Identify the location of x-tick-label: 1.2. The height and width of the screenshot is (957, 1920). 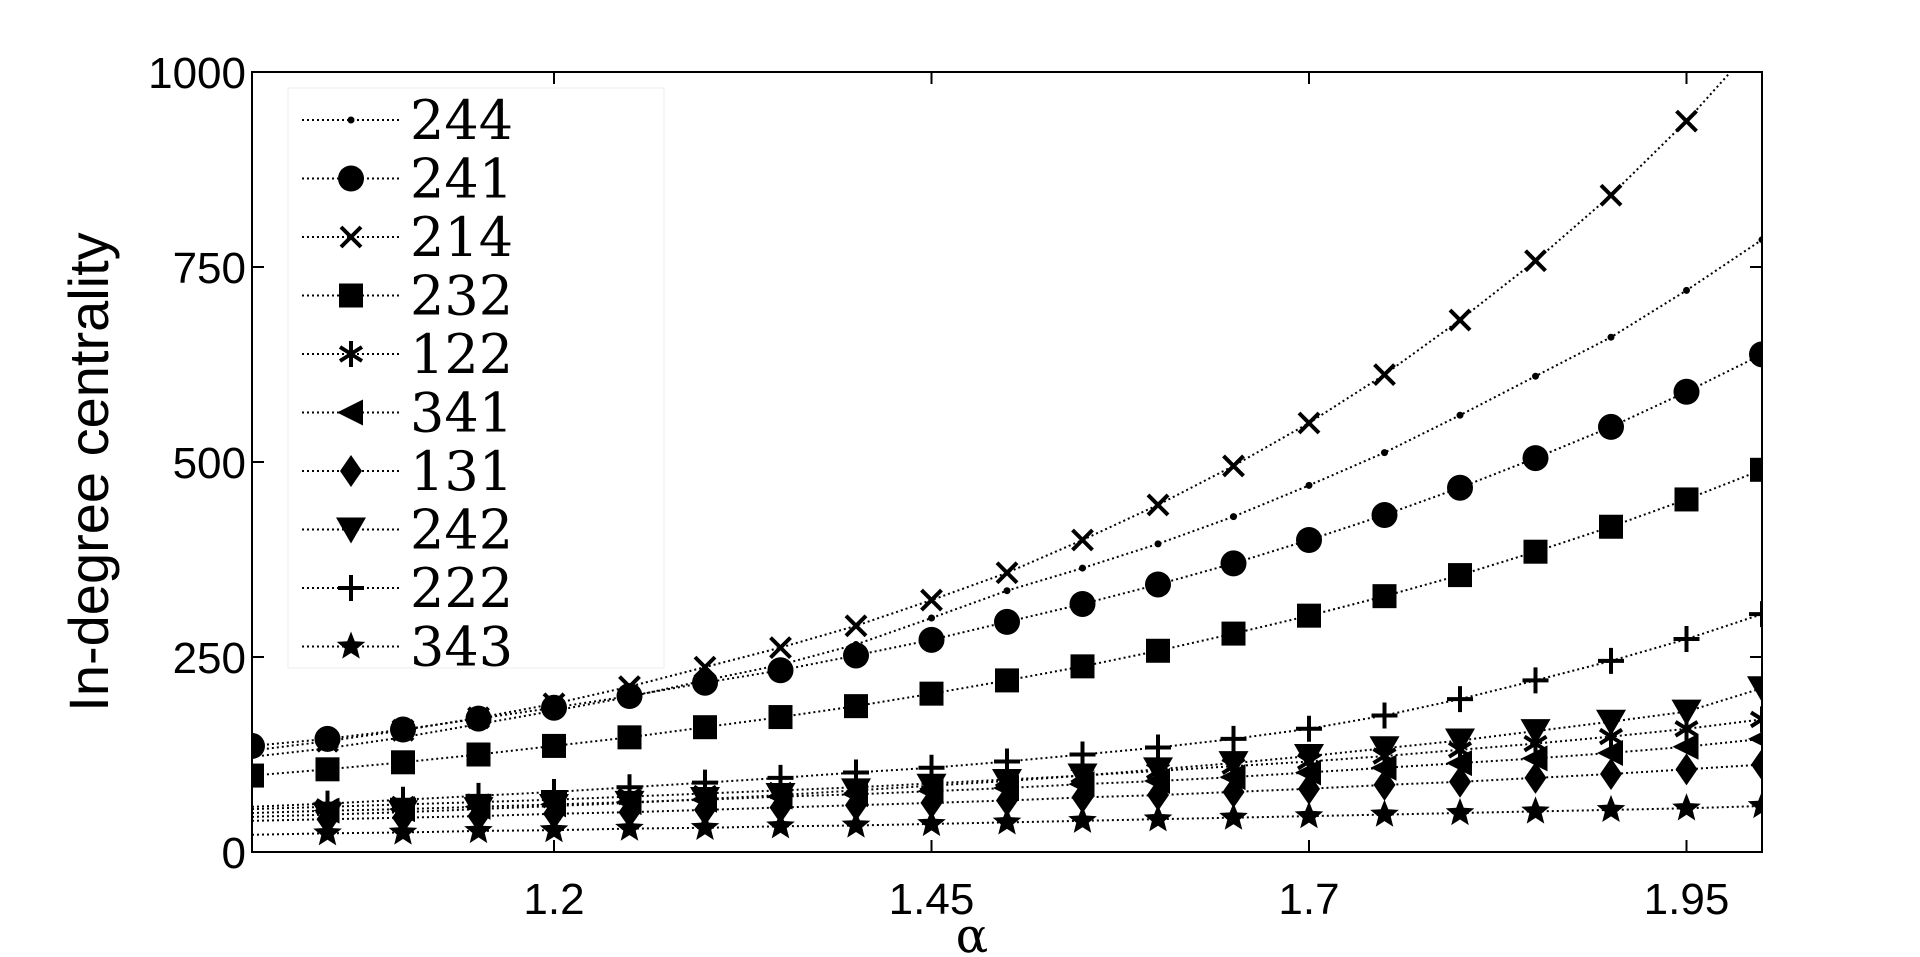
(553, 899).